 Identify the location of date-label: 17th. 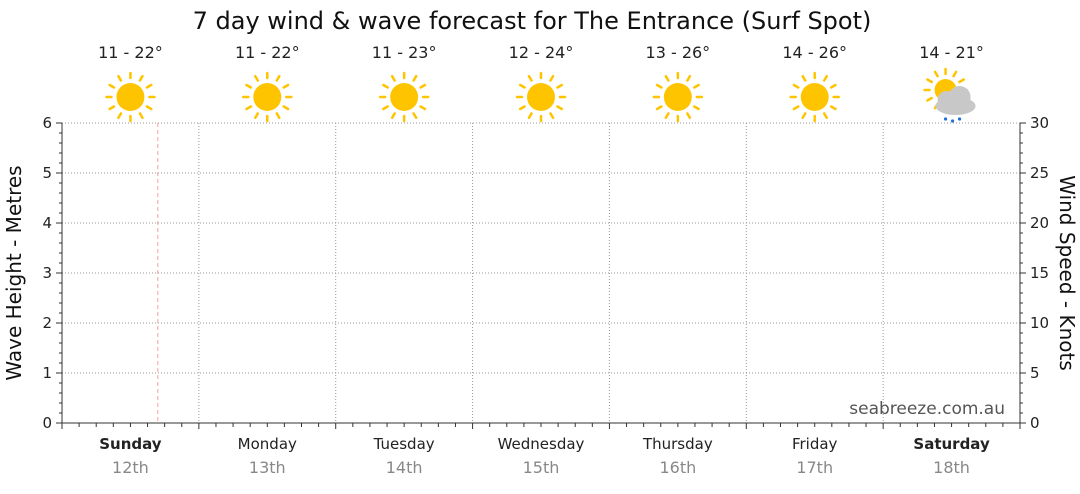
(814, 467).